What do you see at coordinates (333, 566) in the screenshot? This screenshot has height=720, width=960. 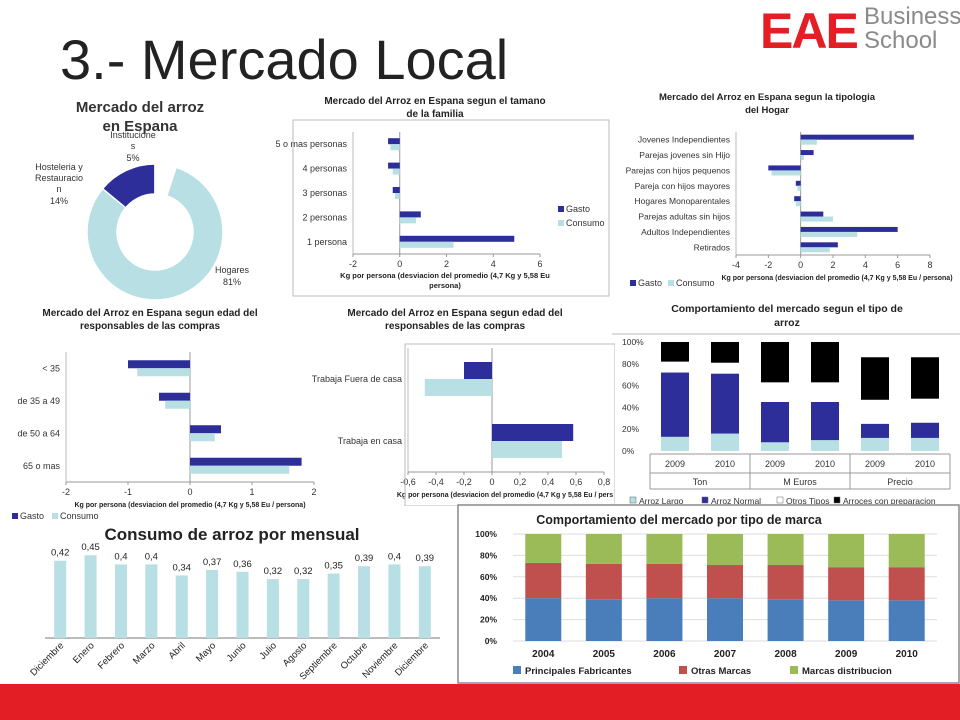 I see `data-label: 0,35` at bounding box center [333, 566].